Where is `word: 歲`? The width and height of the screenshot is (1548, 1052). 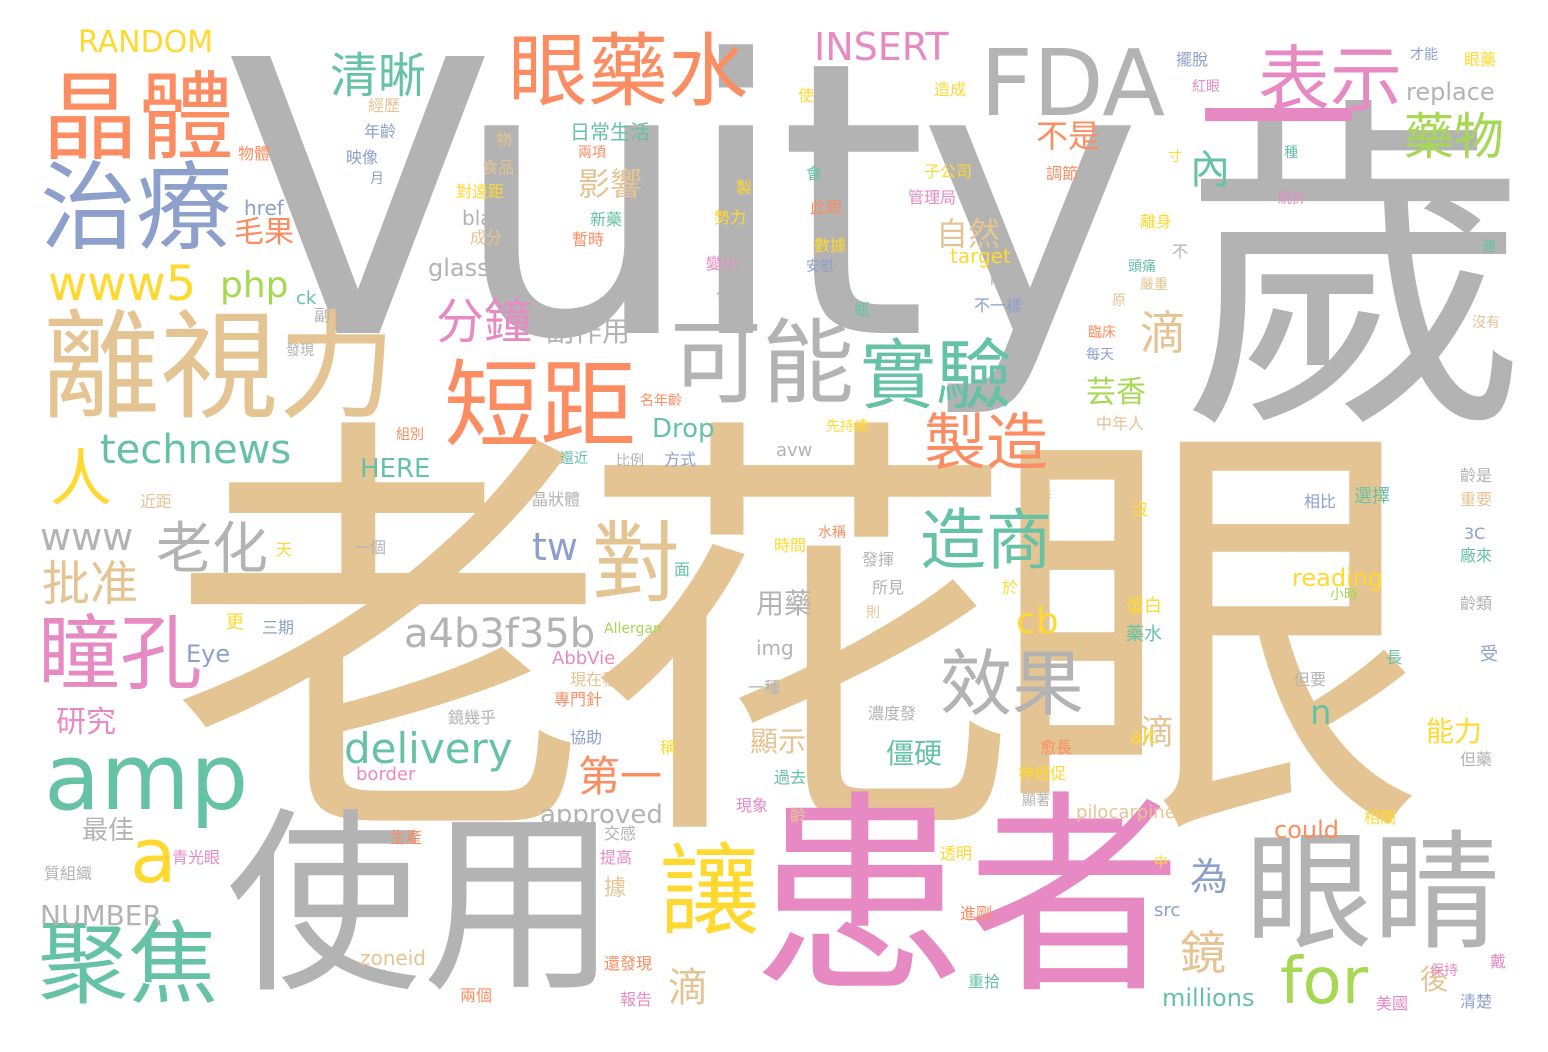
word: 歲 is located at coordinates (1355, 273).